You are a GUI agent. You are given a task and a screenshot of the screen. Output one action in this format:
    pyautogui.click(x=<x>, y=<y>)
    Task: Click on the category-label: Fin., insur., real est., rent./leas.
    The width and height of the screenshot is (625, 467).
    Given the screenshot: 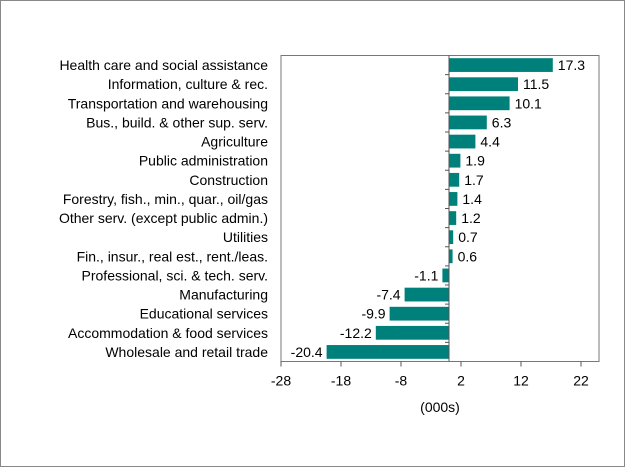 What is the action you would take?
    pyautogui.click(x=172, y=256)
    